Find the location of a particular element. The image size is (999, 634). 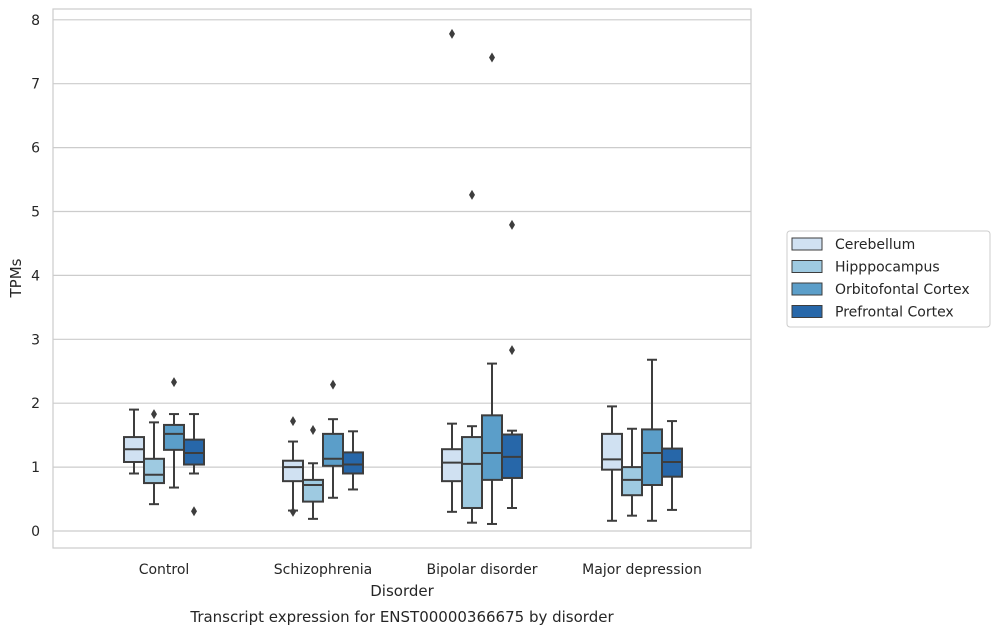

x-tick-label: Bipolar disorder is located at coordinates (481, 570).